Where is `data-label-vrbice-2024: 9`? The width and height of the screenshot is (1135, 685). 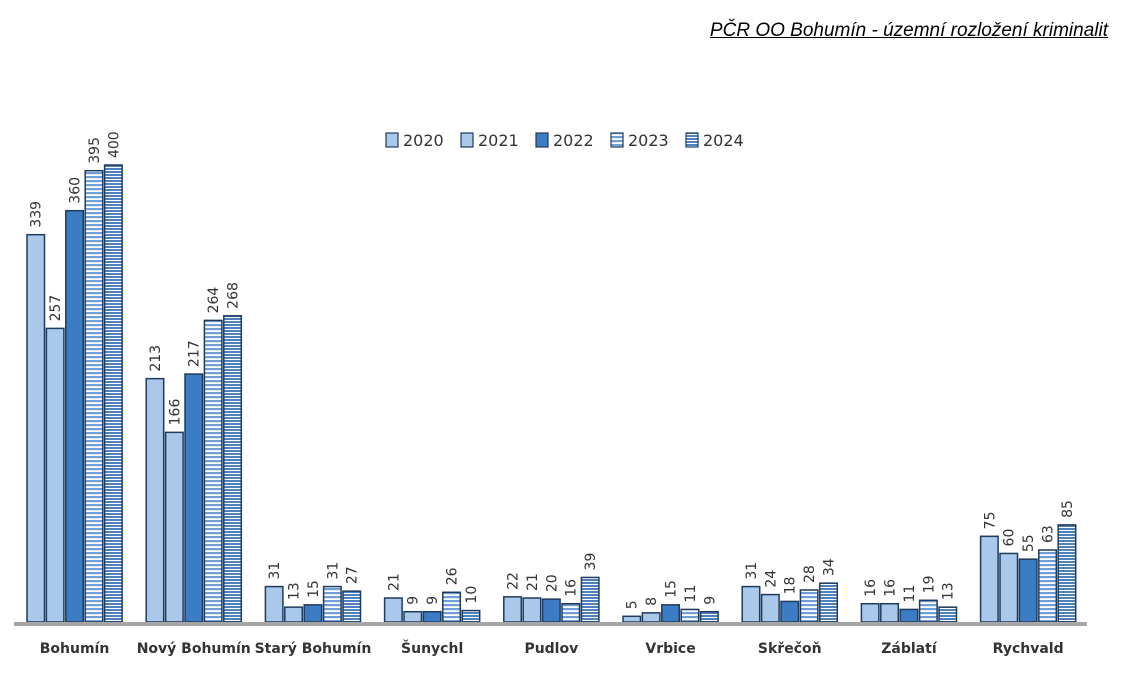
data-label-vrbice-2024: 9 is located at coordinates (710, 600).